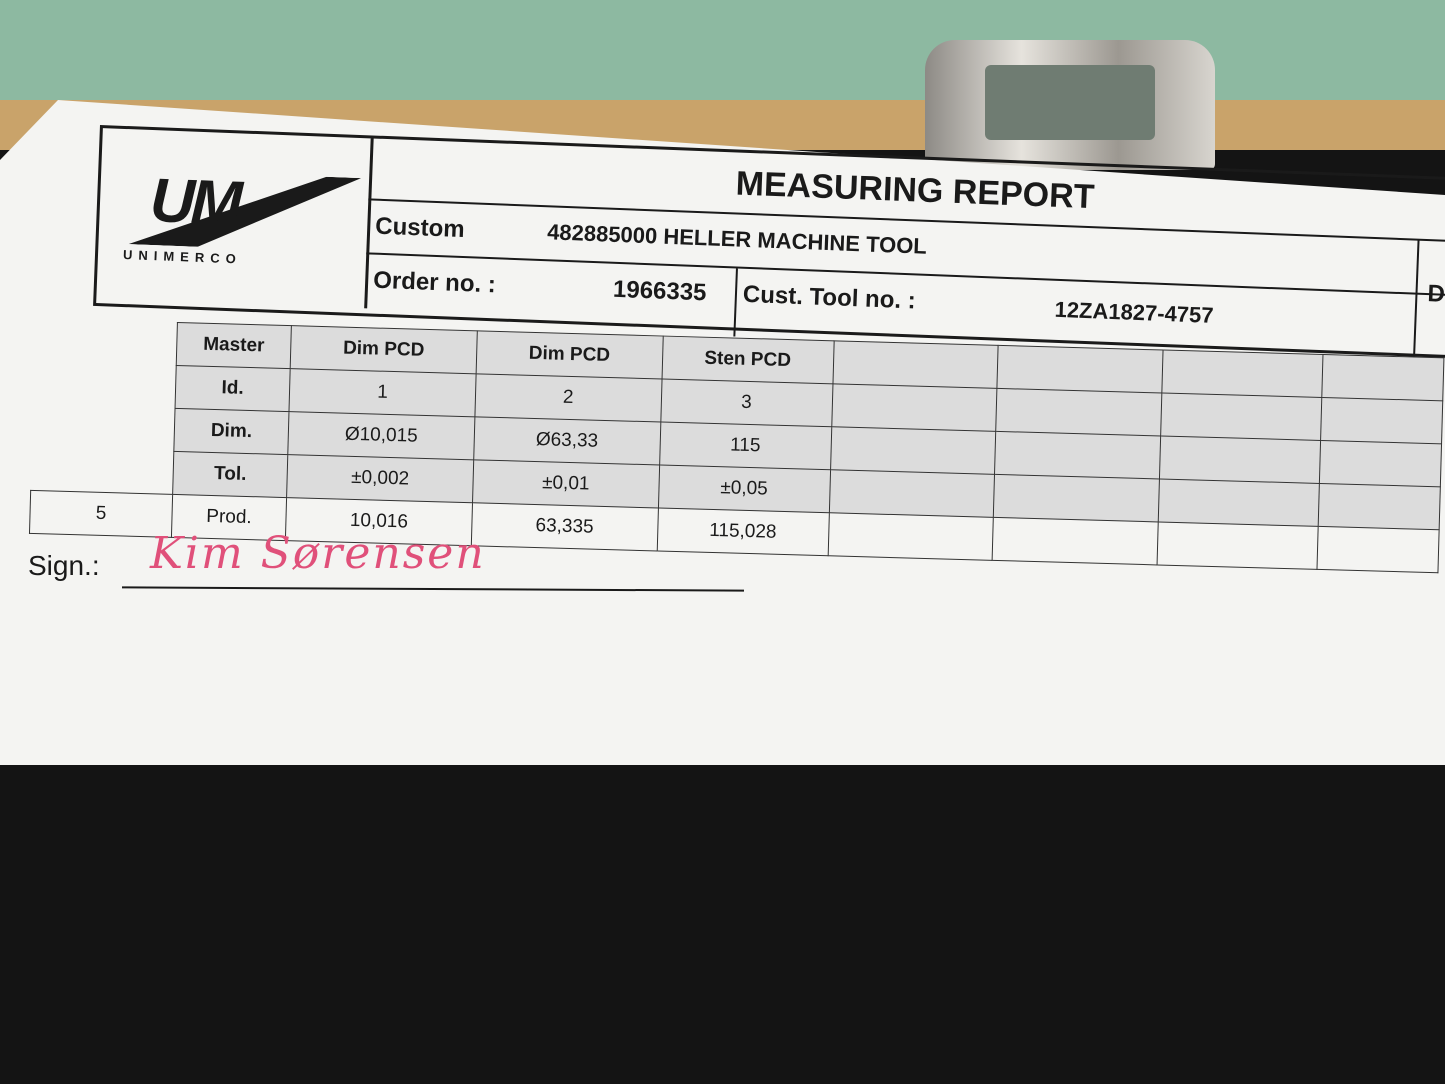  What do you see at coordinates (747, 360) in the screenshot?
I see `table-cell: Sten PCD` at bounding box center [747, 360].